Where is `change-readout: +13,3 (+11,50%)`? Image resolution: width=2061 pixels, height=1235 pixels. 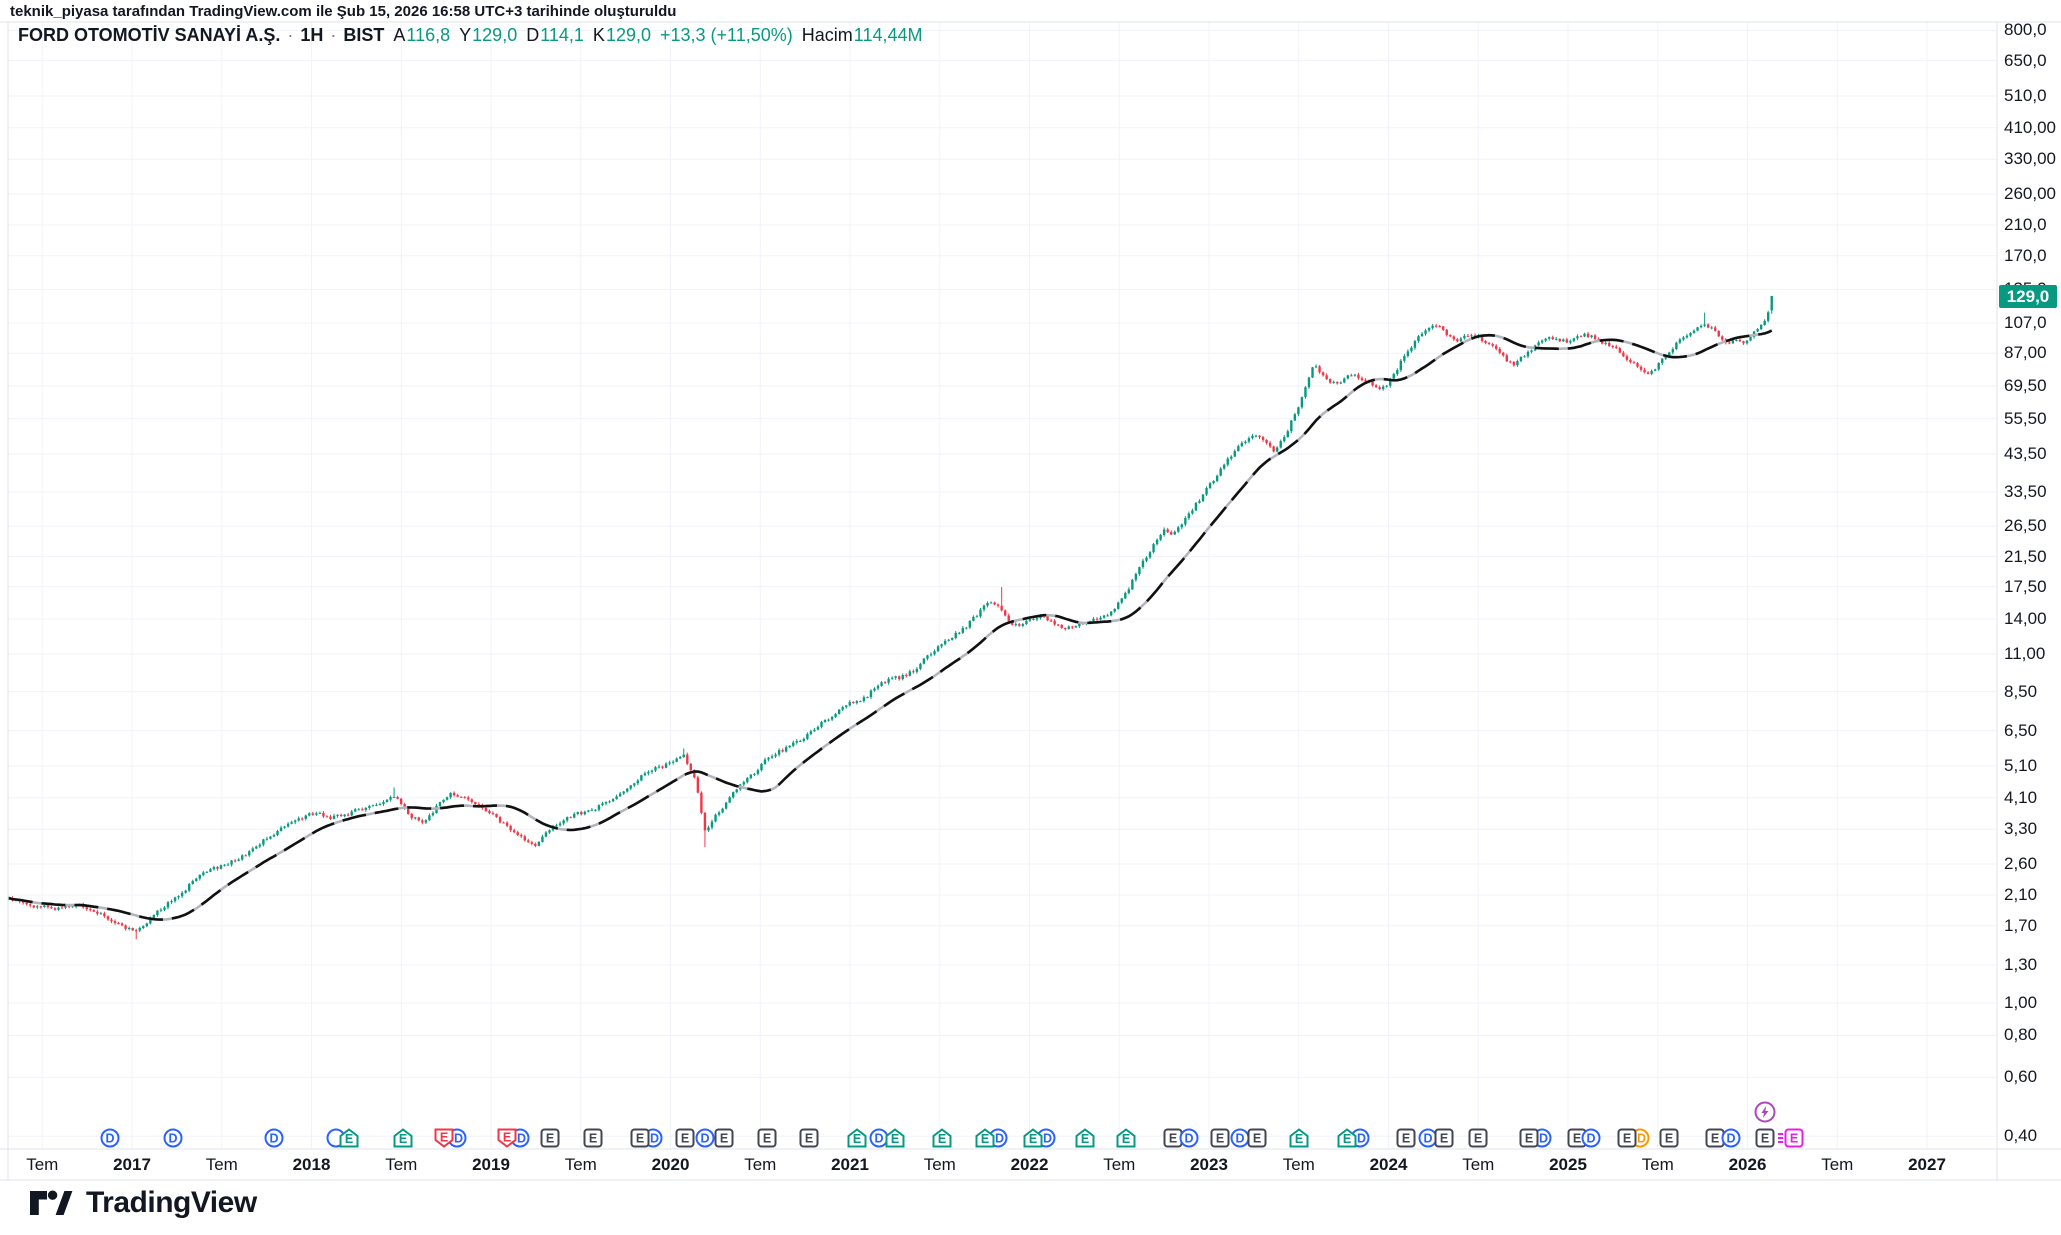 change-readout: +13,3 (+11,50%) is located at coordinates (726, 35).